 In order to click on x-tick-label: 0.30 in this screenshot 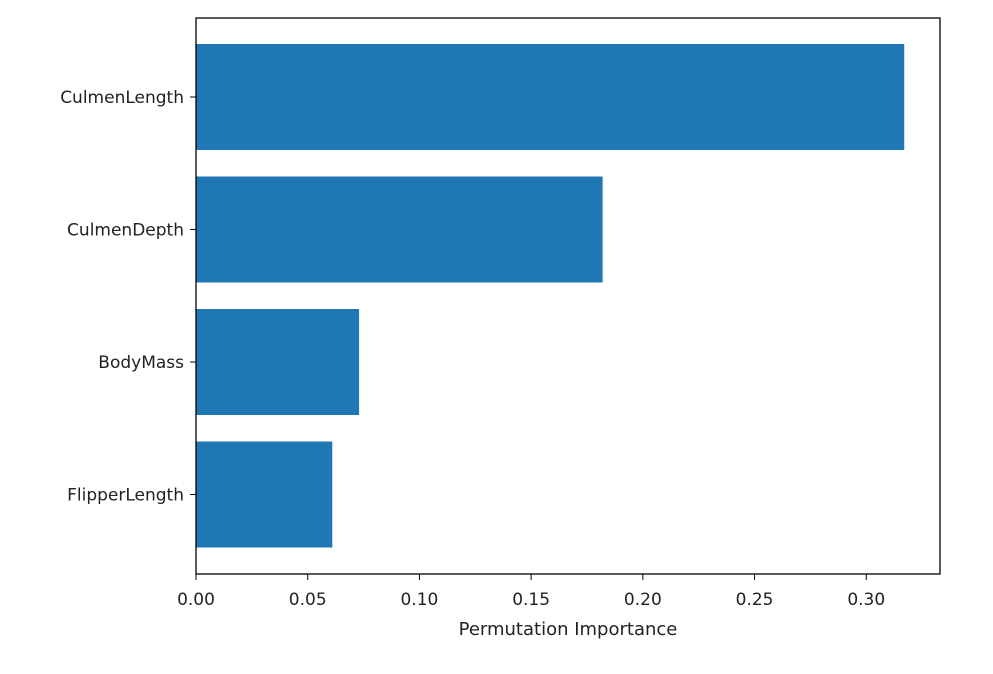, I will do `click(866, 600)`.